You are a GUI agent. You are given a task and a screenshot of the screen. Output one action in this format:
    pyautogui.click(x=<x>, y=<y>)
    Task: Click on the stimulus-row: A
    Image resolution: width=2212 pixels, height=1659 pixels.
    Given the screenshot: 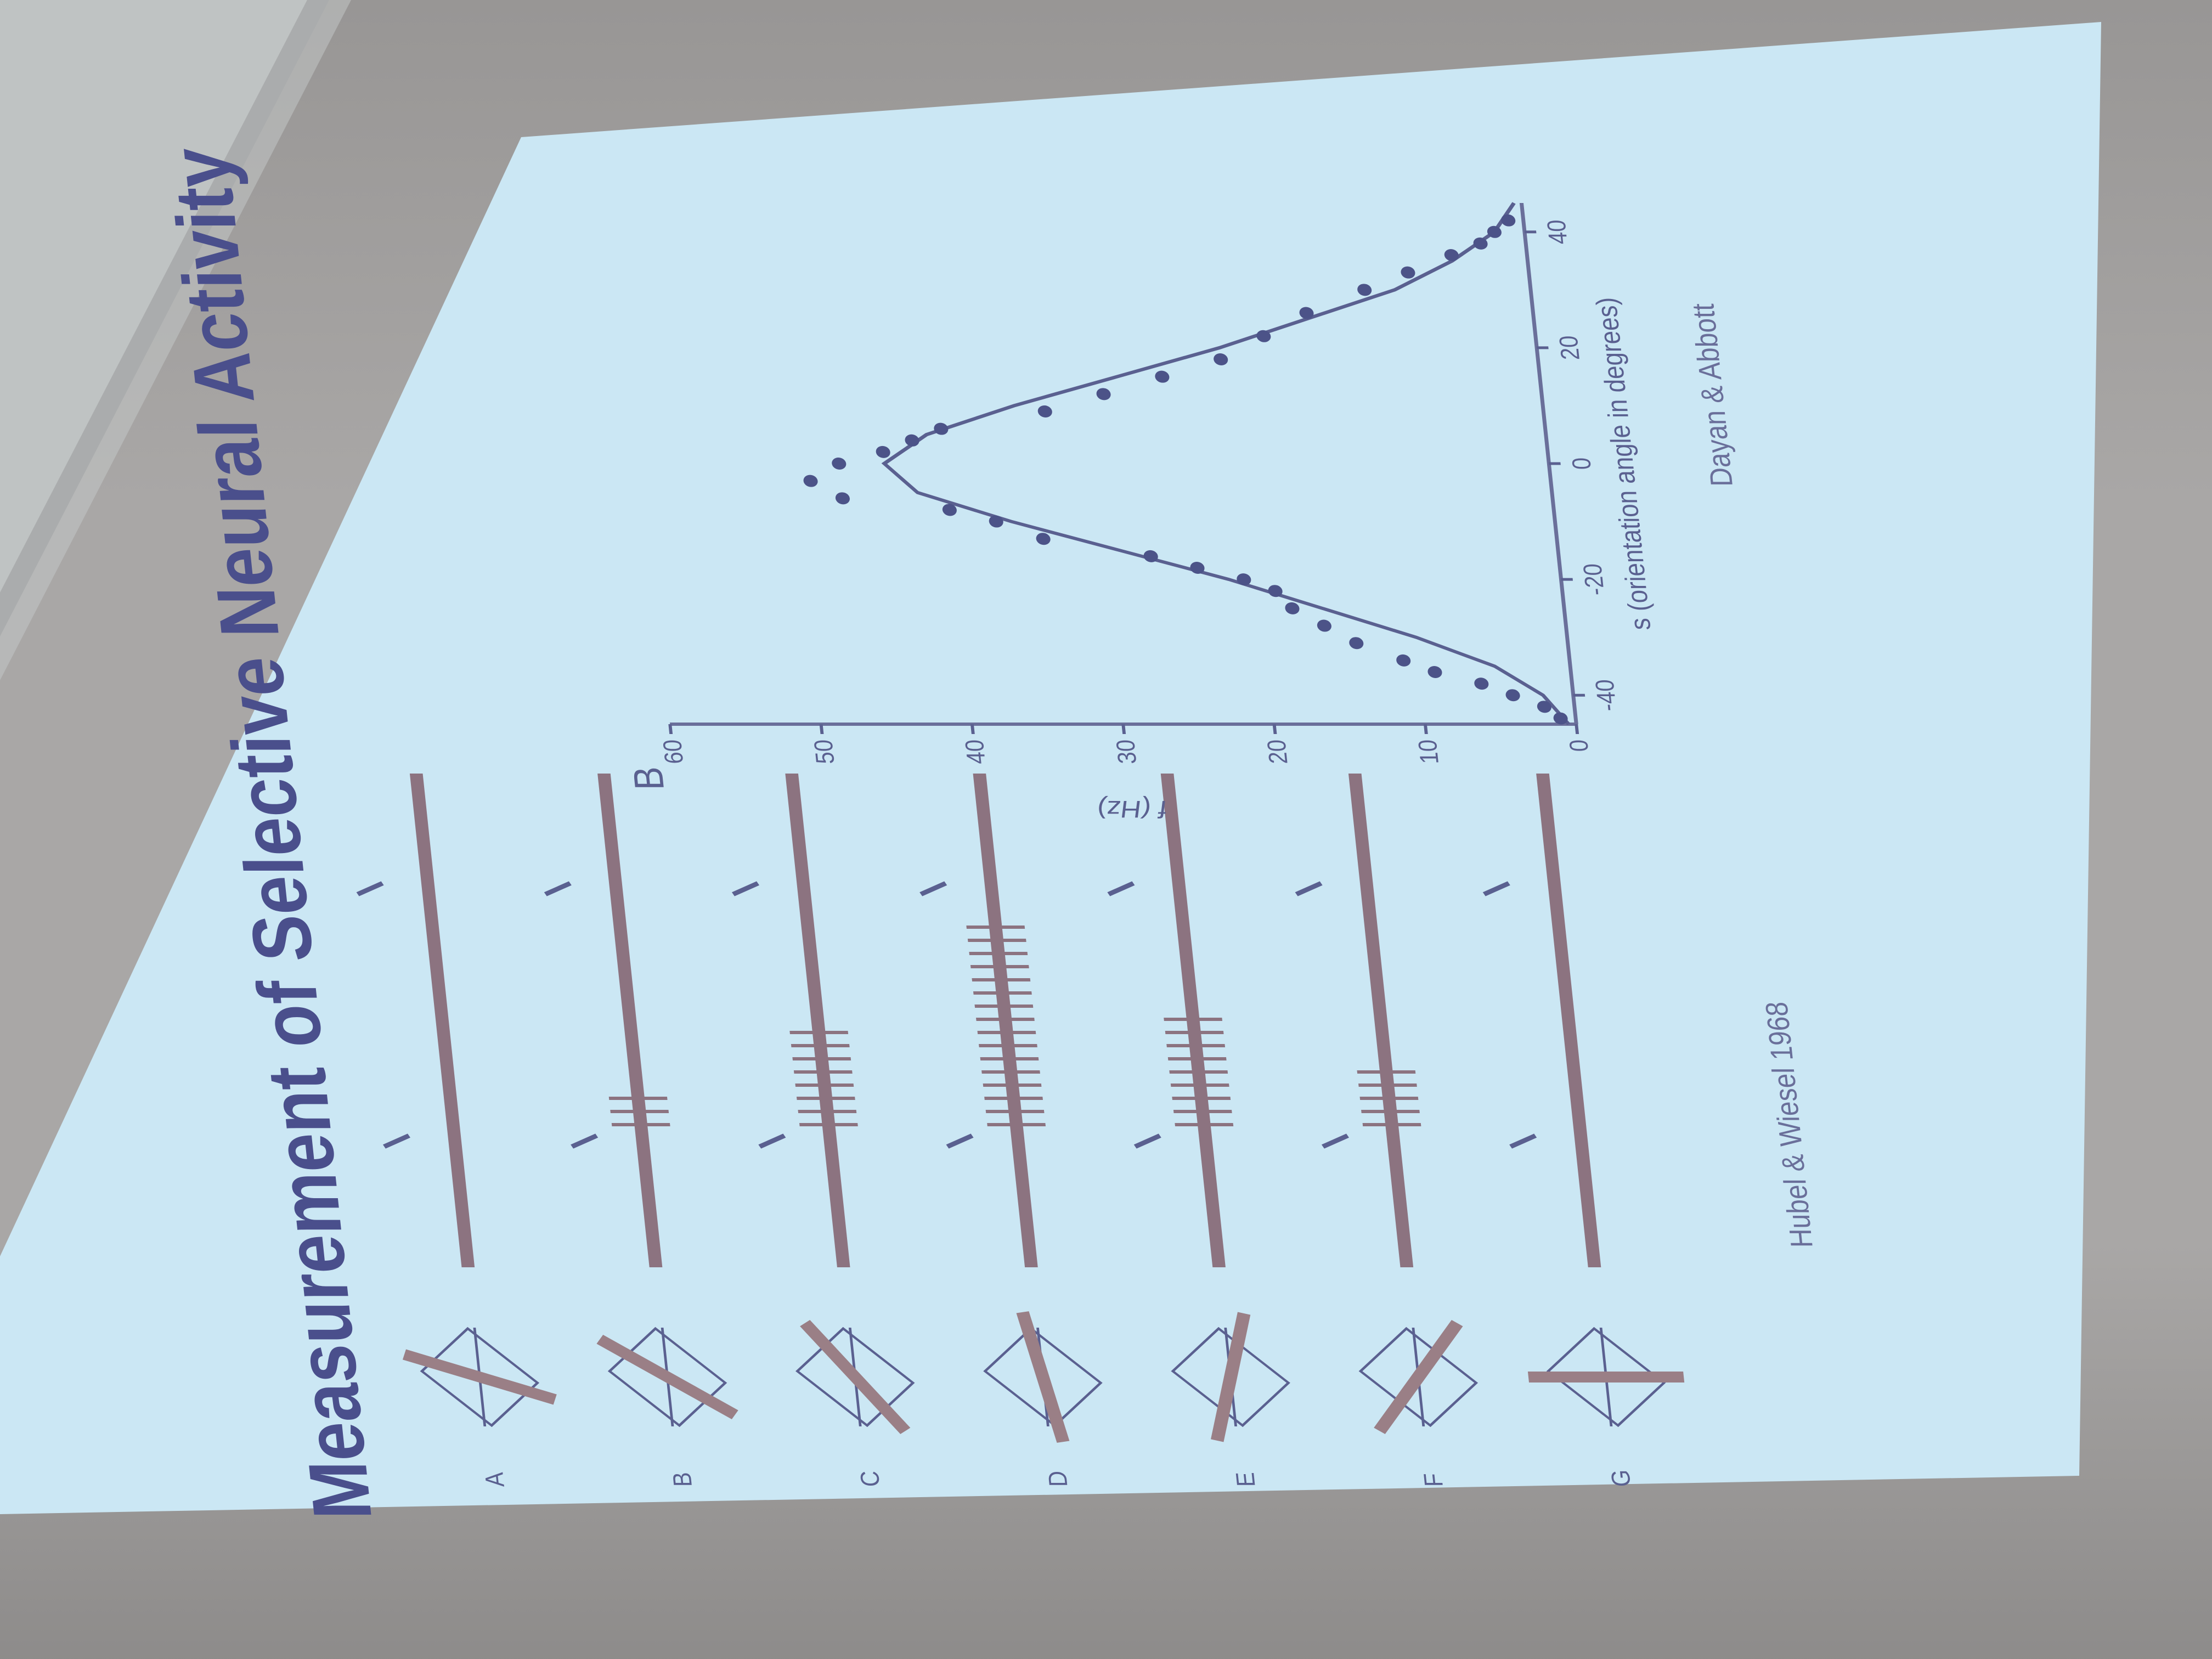 What is the action you would take?
    pyautogui.click(x=456, y=1130)
    